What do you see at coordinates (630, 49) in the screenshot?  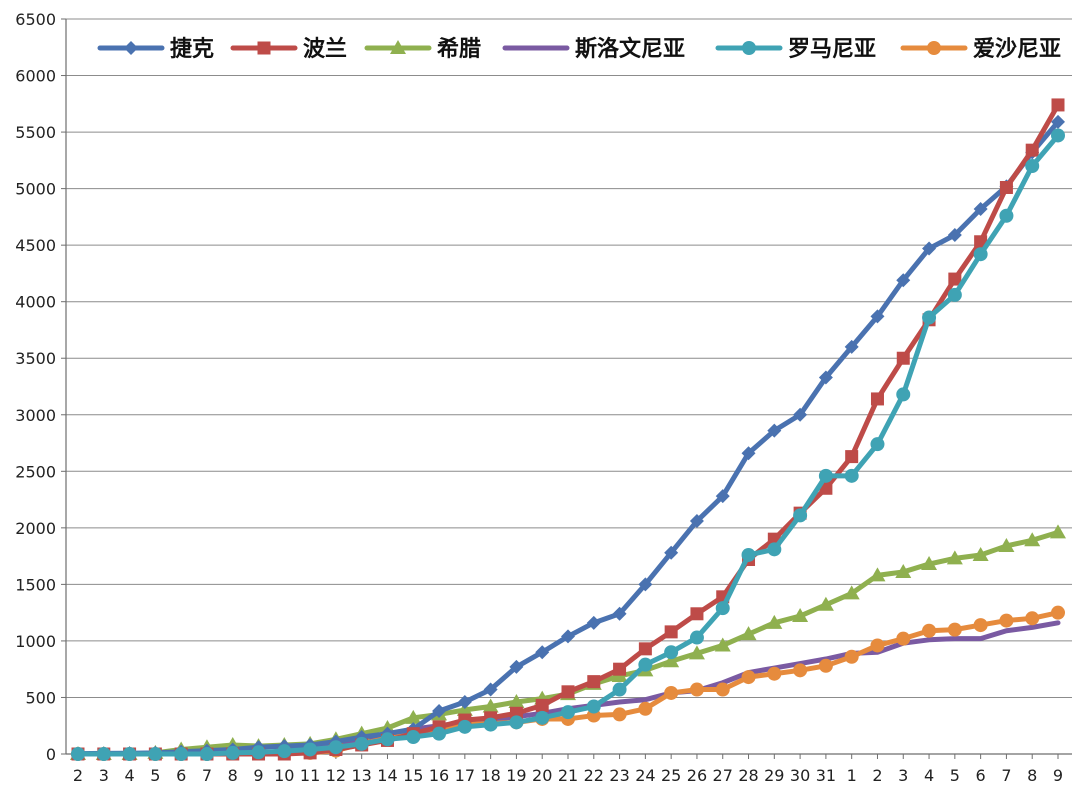 I see `legend-label: 斯洛文尼亚` at bounding box center [630, 49].